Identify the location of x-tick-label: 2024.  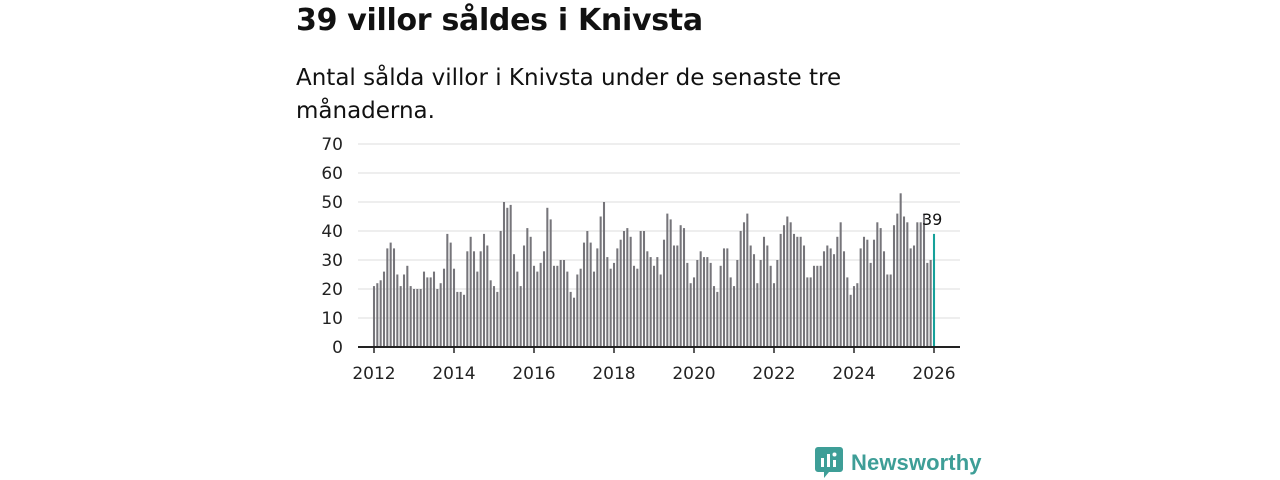
(853, 374).